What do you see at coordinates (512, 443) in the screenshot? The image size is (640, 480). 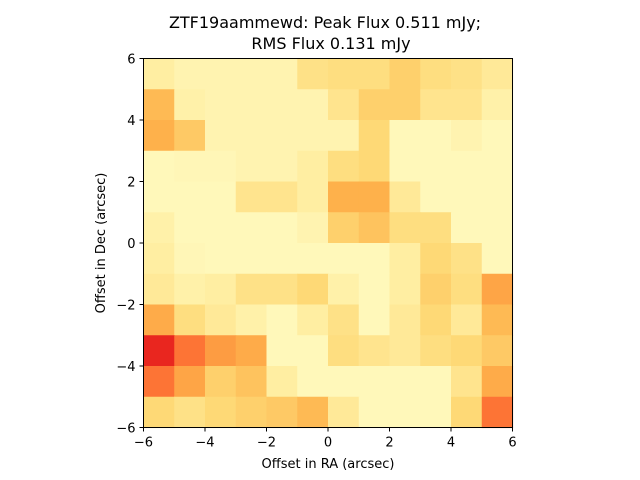 I see `x-tick-label: 6` at bounding box center [512, 443].